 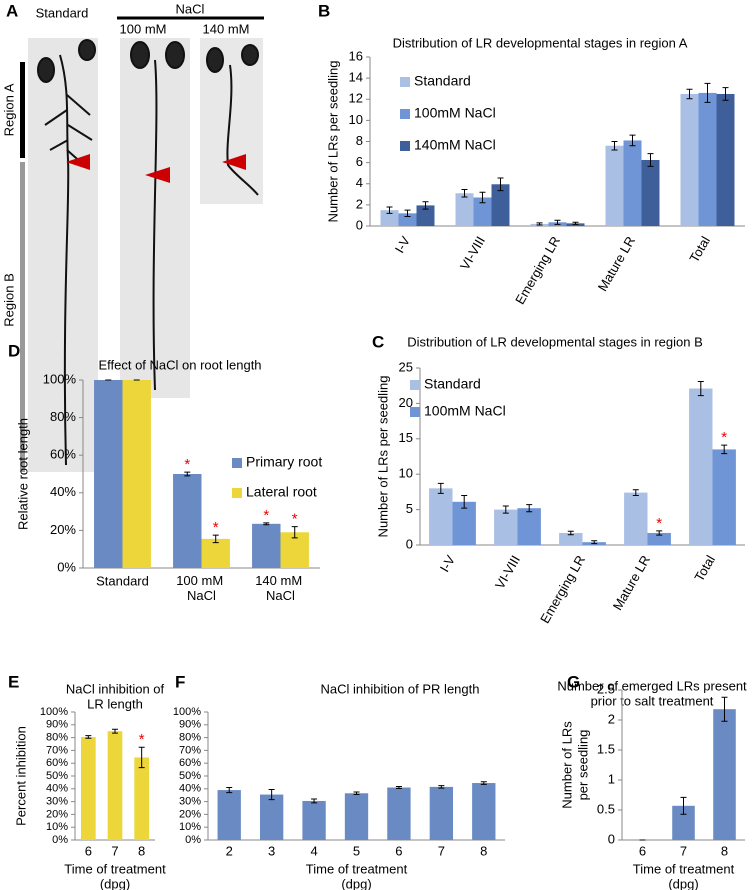 What do you see at coordinates (229, 850) in the screenshot?
I see `x-tick-label: 2` at bounding box center [229, 850].